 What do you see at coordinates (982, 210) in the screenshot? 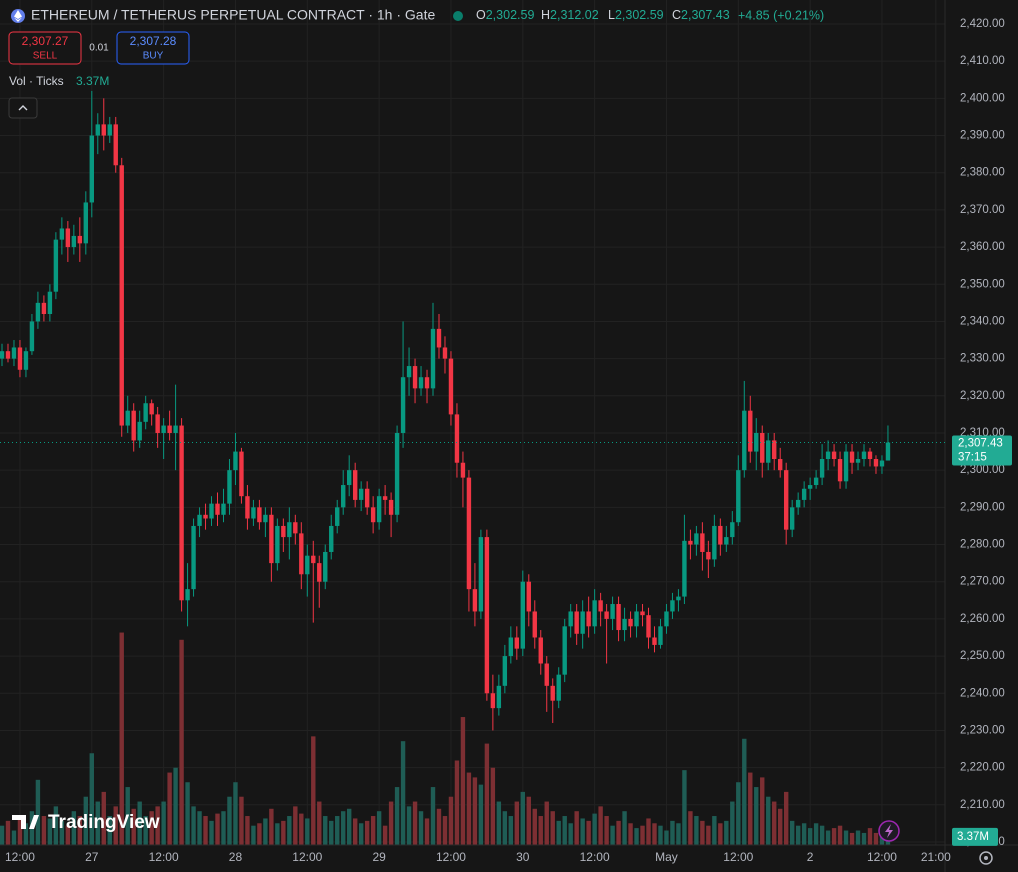
I see `y-tick-label: 2,370.00` at bounding box center [982, 210].